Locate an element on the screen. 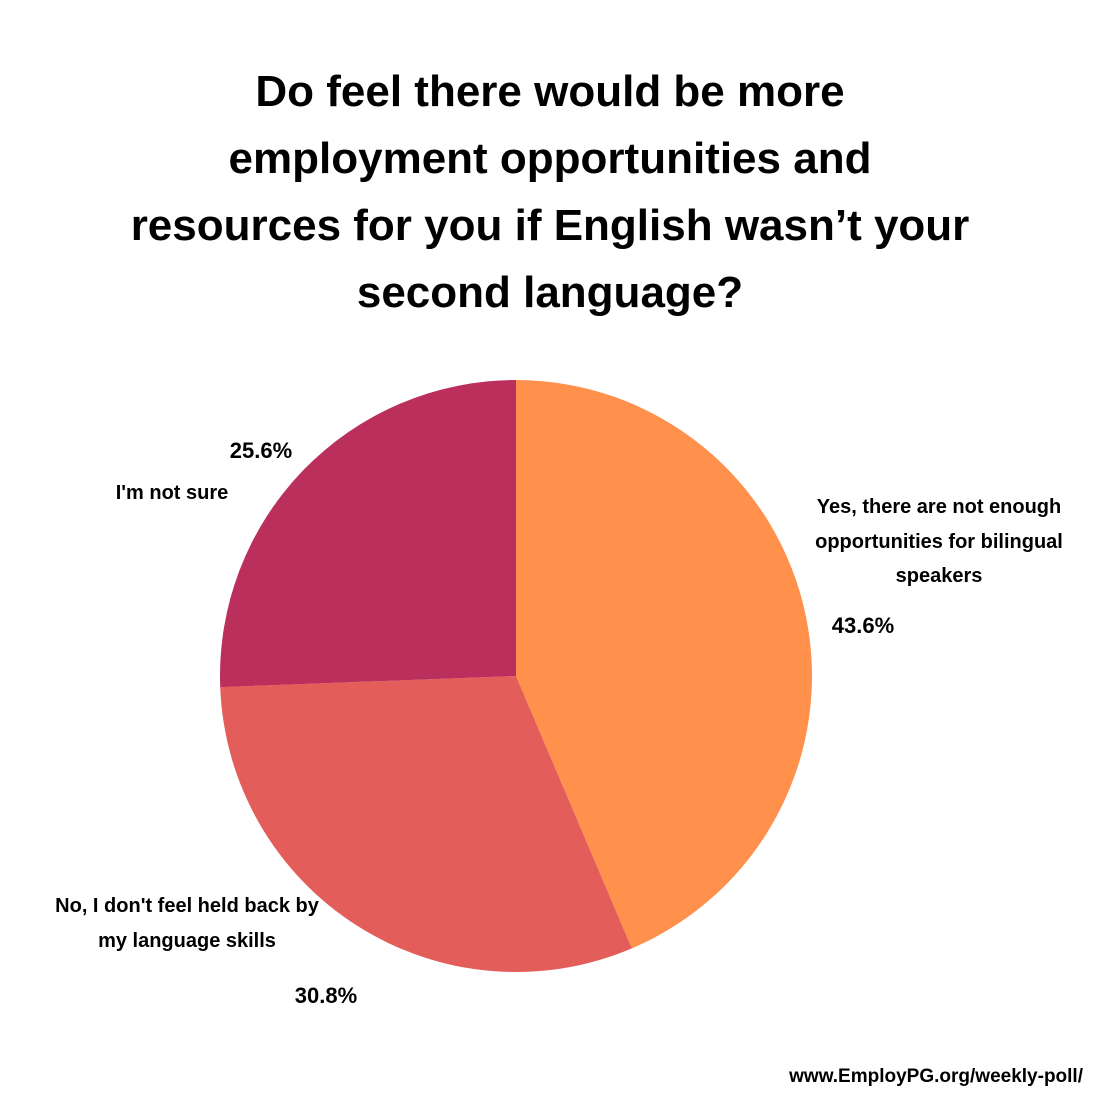  value-label: 30.8% is located at coordinates (326, 995).